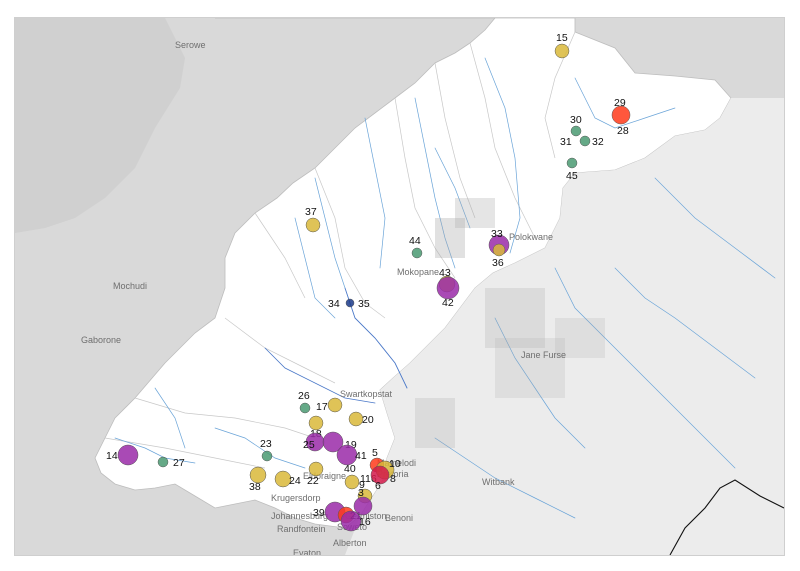  I want to click on site-marker-3: 3, so click(363, 501).